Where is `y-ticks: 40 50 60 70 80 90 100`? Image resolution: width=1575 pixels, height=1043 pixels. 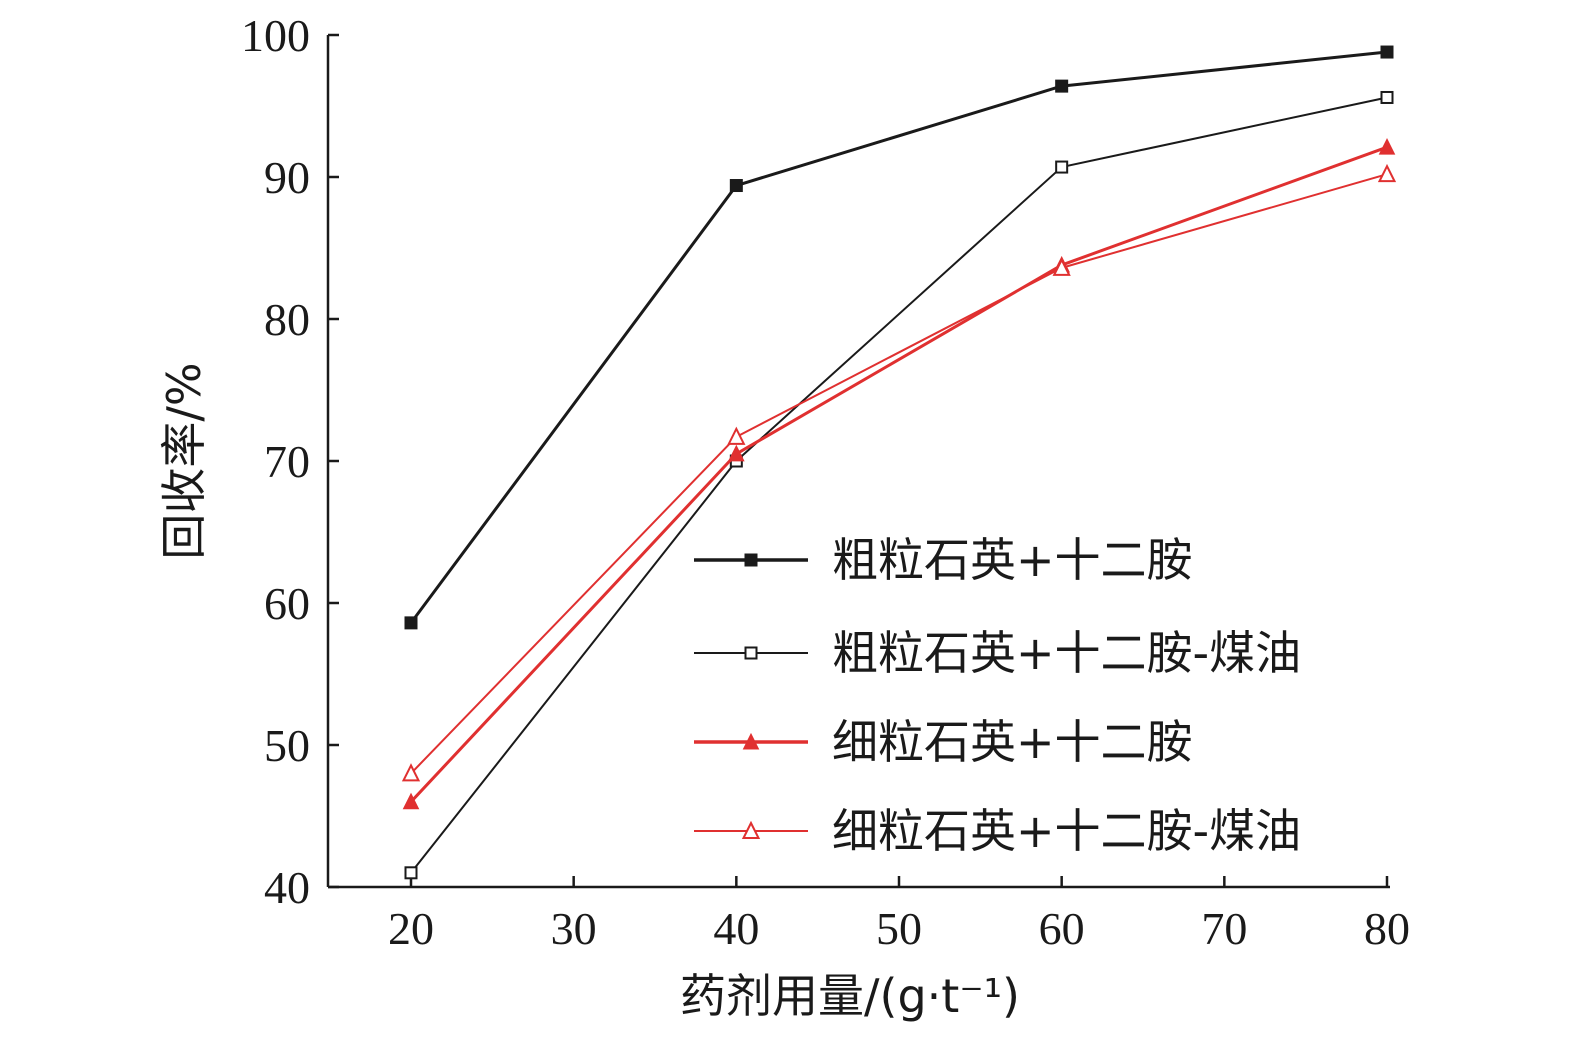 y-ticks: 40 50 60 70 80 90 100 is located at coordinates (290, 461).